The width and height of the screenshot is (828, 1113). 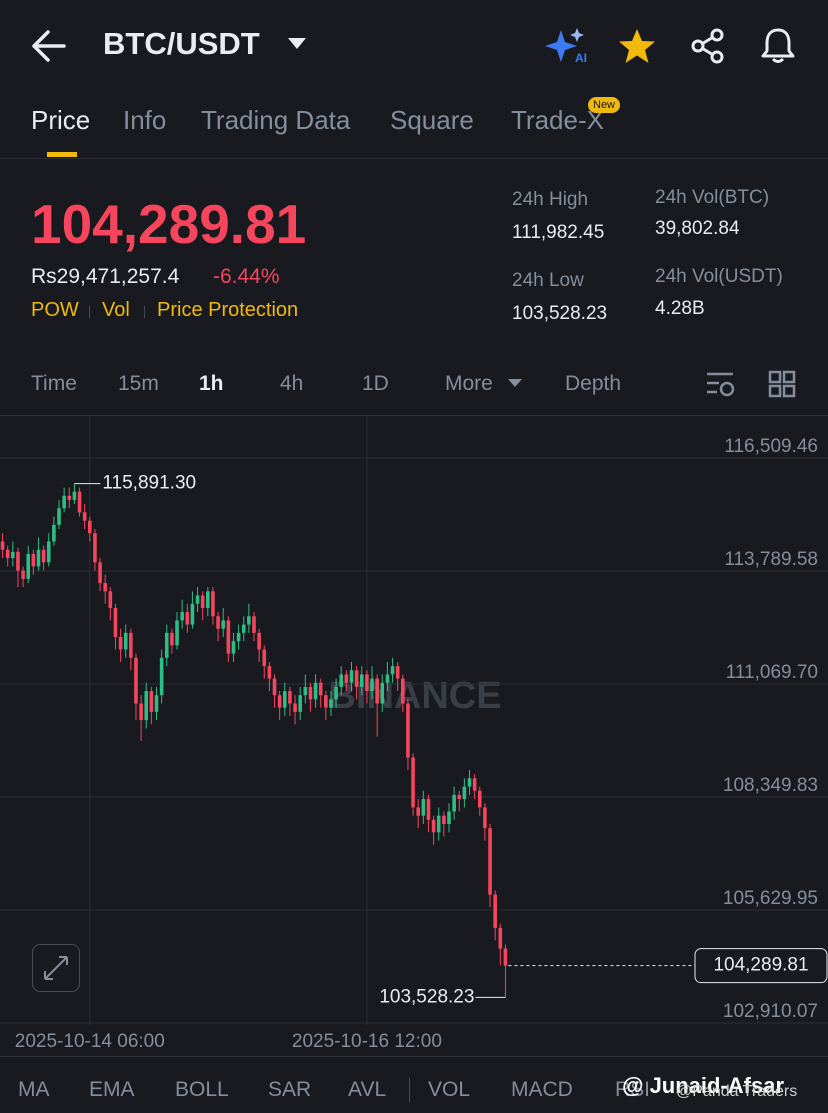 What do you see at coordinates (145, 120) in the screenshot?
I see `tab: Info` at bounding box center [145, 120].